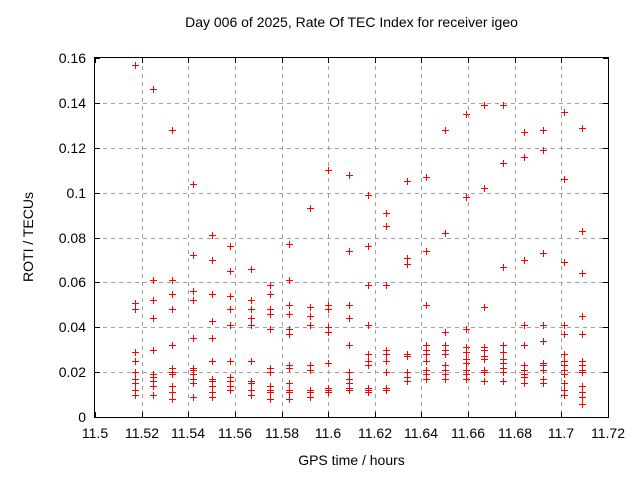 The height and width of the screenshot is (480, 640). I want to click on y-tick-label: 0.16, so click(72, 58).